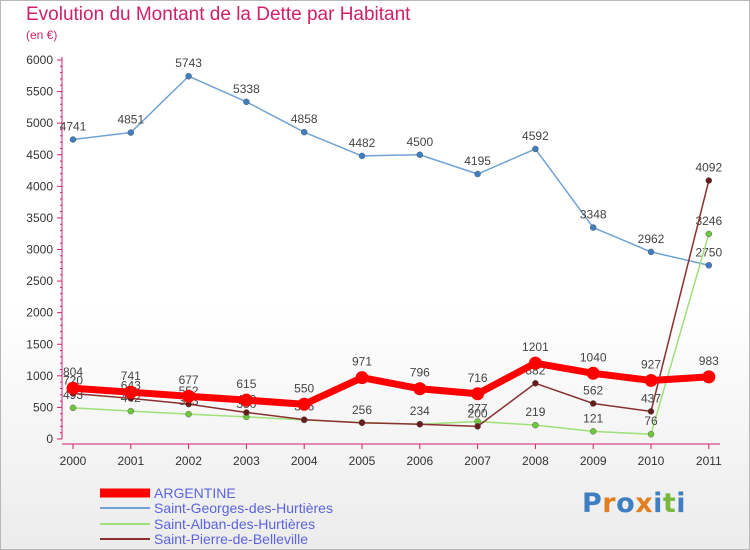 The height and width of the screenshot is (550, 750). I want to click on x-tick-label: 2003, so click(246, 461).